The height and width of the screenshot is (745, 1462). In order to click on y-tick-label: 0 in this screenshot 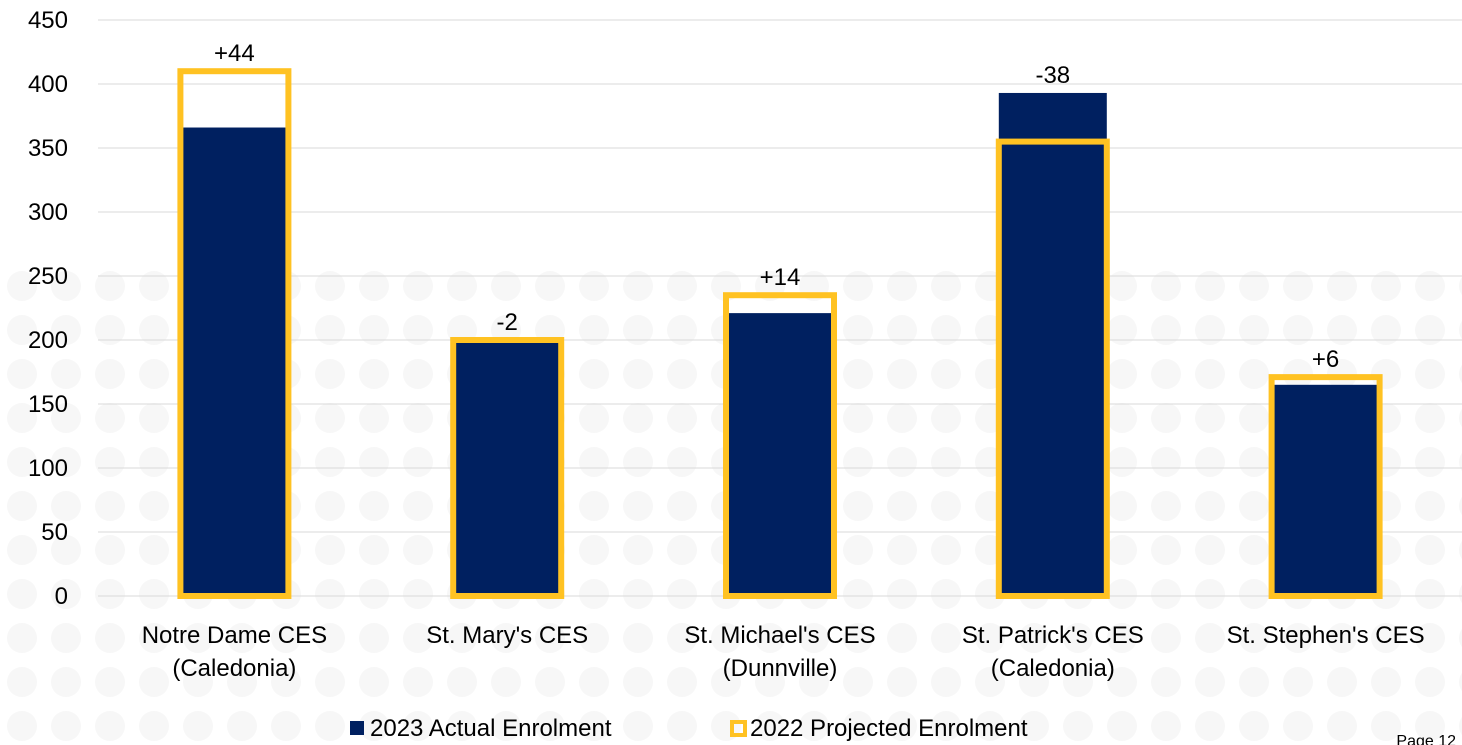, I will do `click(61, 596)`.